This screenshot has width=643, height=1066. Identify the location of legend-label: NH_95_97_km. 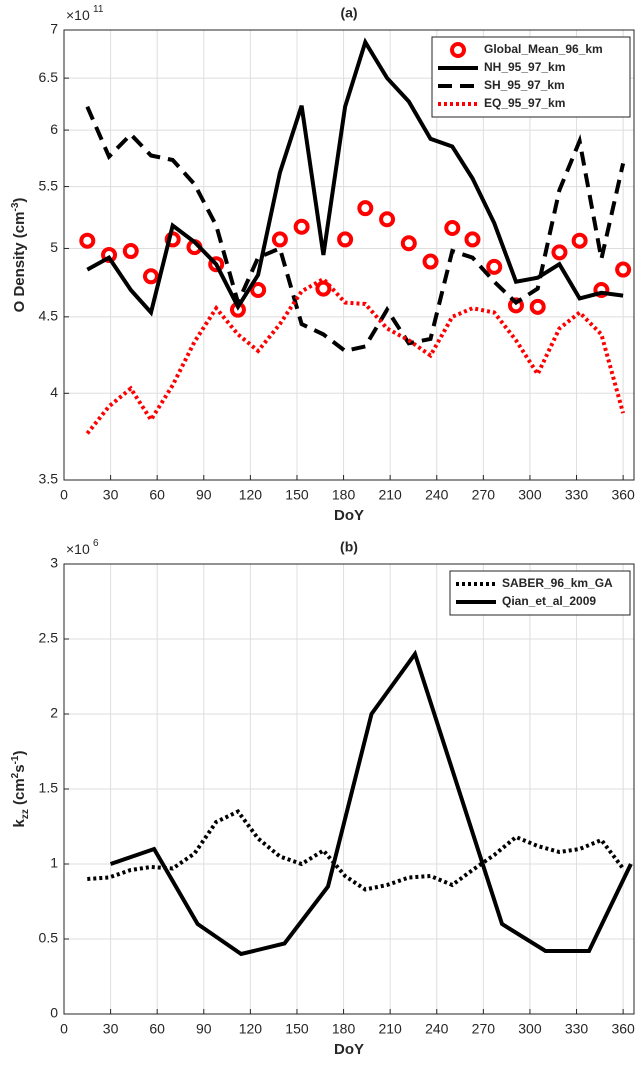
(524, 67).